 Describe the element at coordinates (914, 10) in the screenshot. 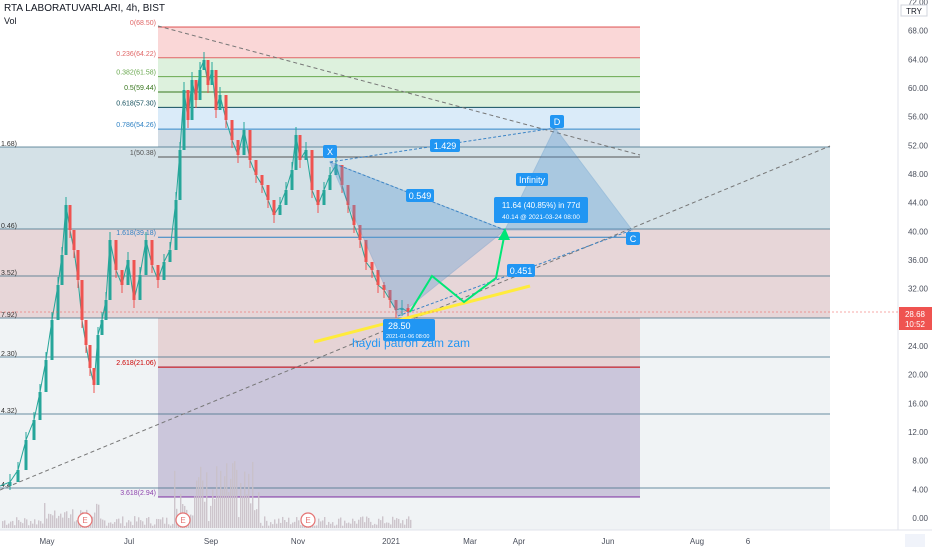

I see `currency-badge: TRY` at that location.